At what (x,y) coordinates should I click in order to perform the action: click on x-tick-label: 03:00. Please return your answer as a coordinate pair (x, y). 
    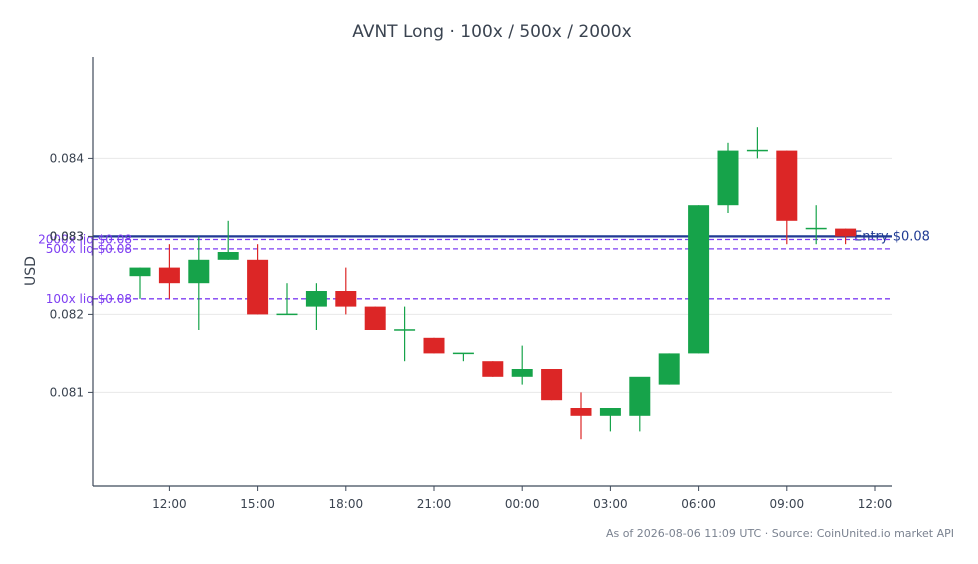
    Looking at the image, I should click on (610, 504).